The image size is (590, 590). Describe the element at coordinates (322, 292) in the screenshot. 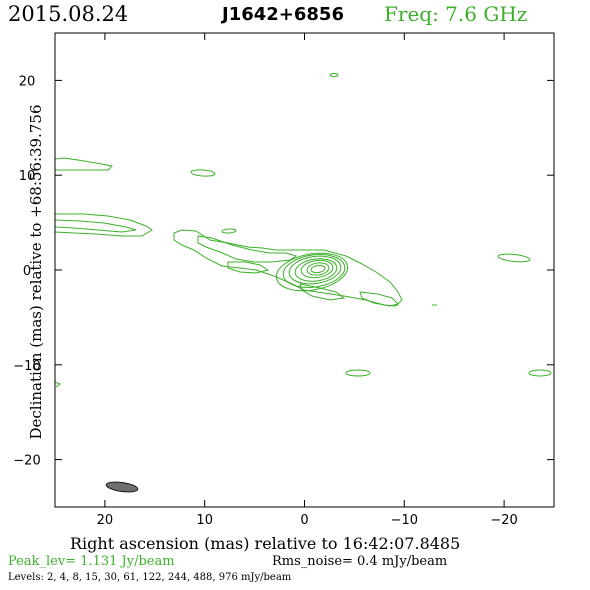

I see `jet-contour-south` at that location.